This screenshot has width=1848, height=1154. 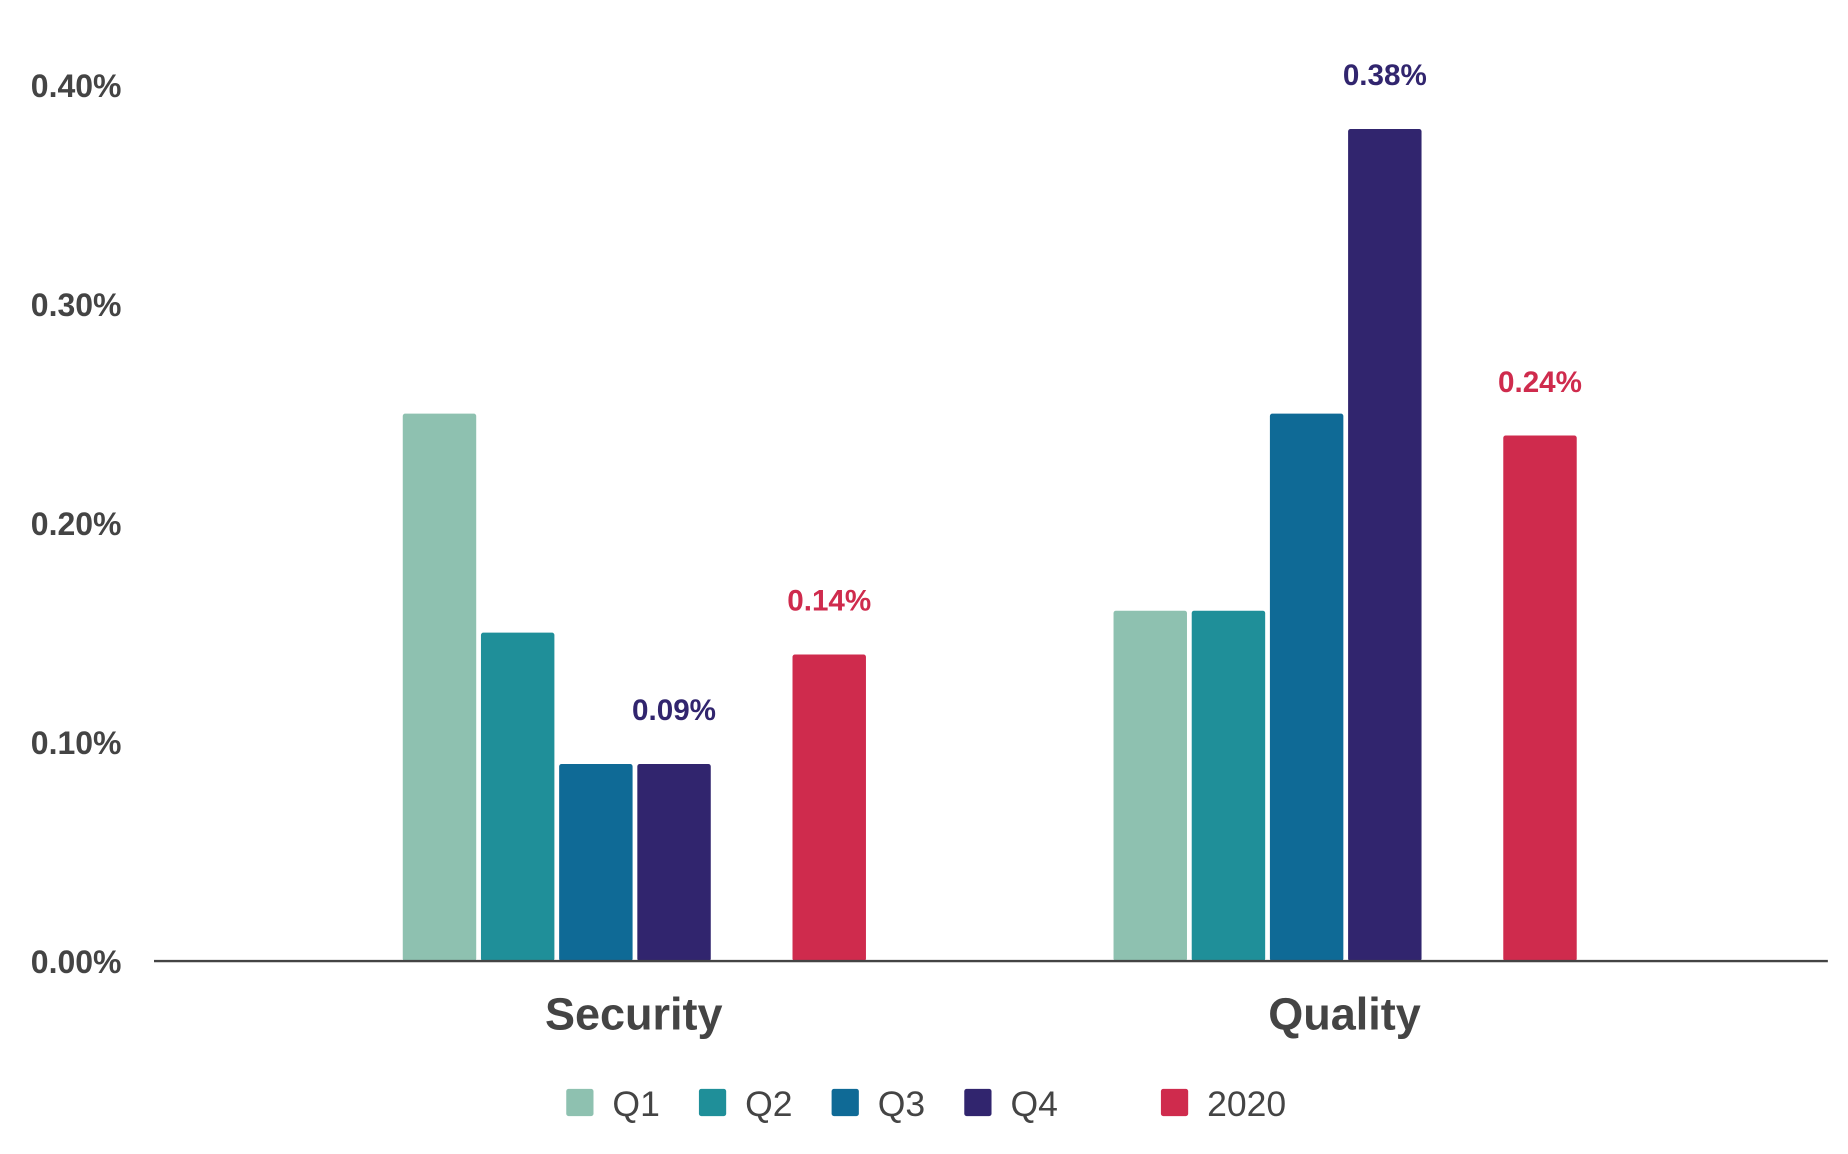 I want to click on category-label: Quality, so click(x=1344, y=1014).